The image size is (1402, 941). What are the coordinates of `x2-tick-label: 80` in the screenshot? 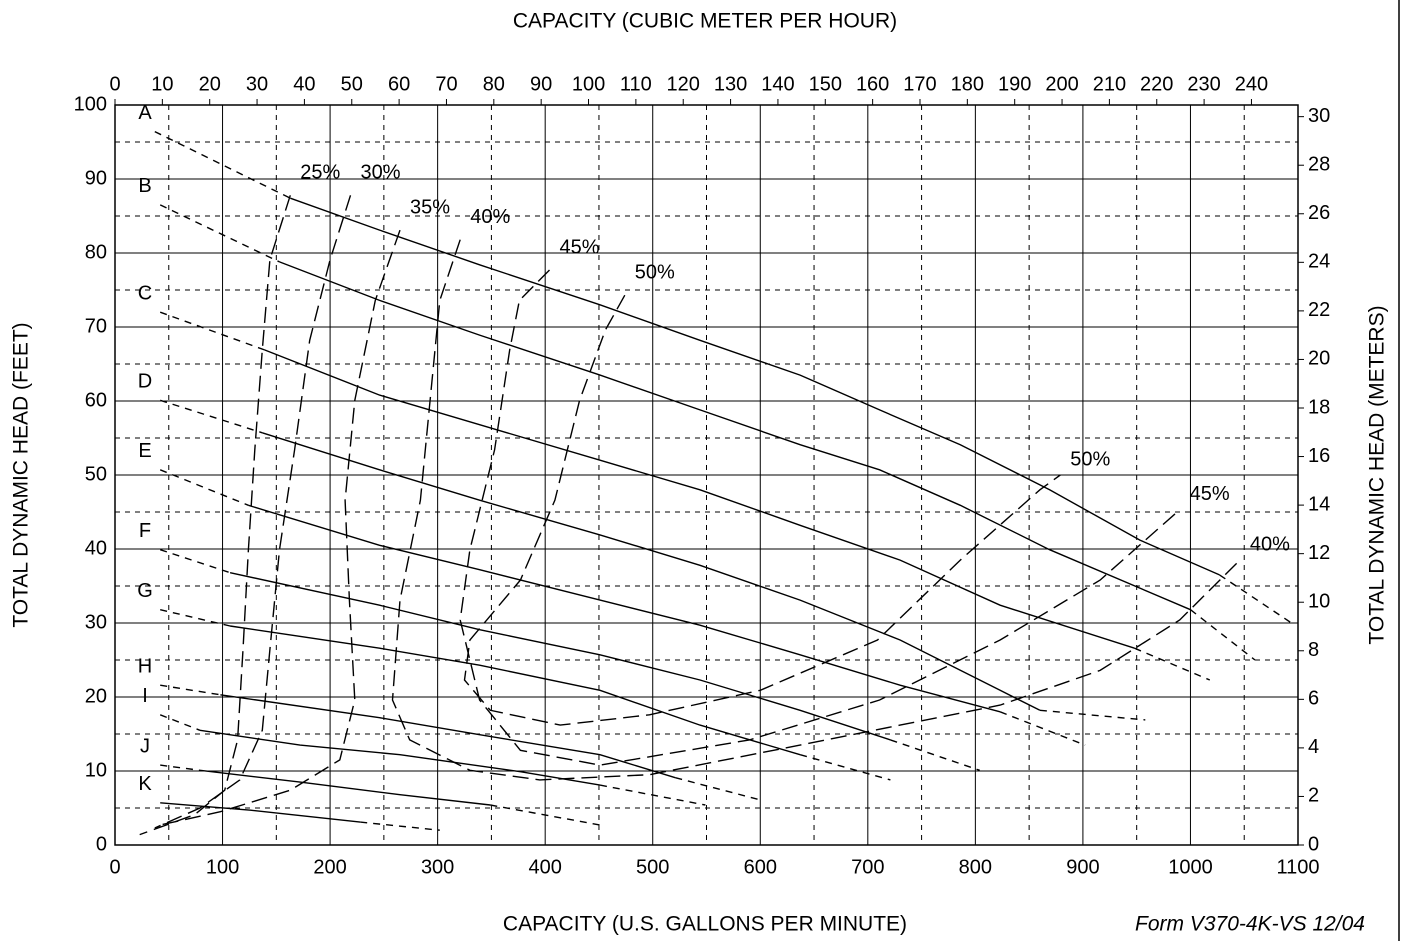 It's located at (494, 84).